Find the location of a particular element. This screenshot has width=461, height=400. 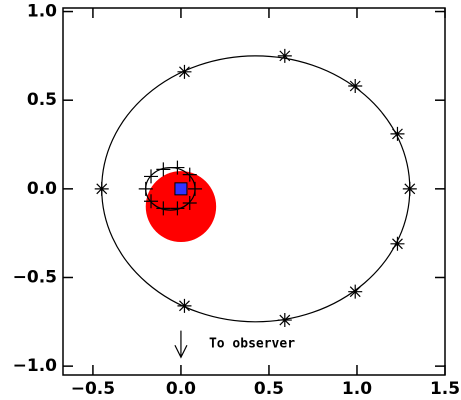

annotation: To observer is located at coordinates (252, 343).